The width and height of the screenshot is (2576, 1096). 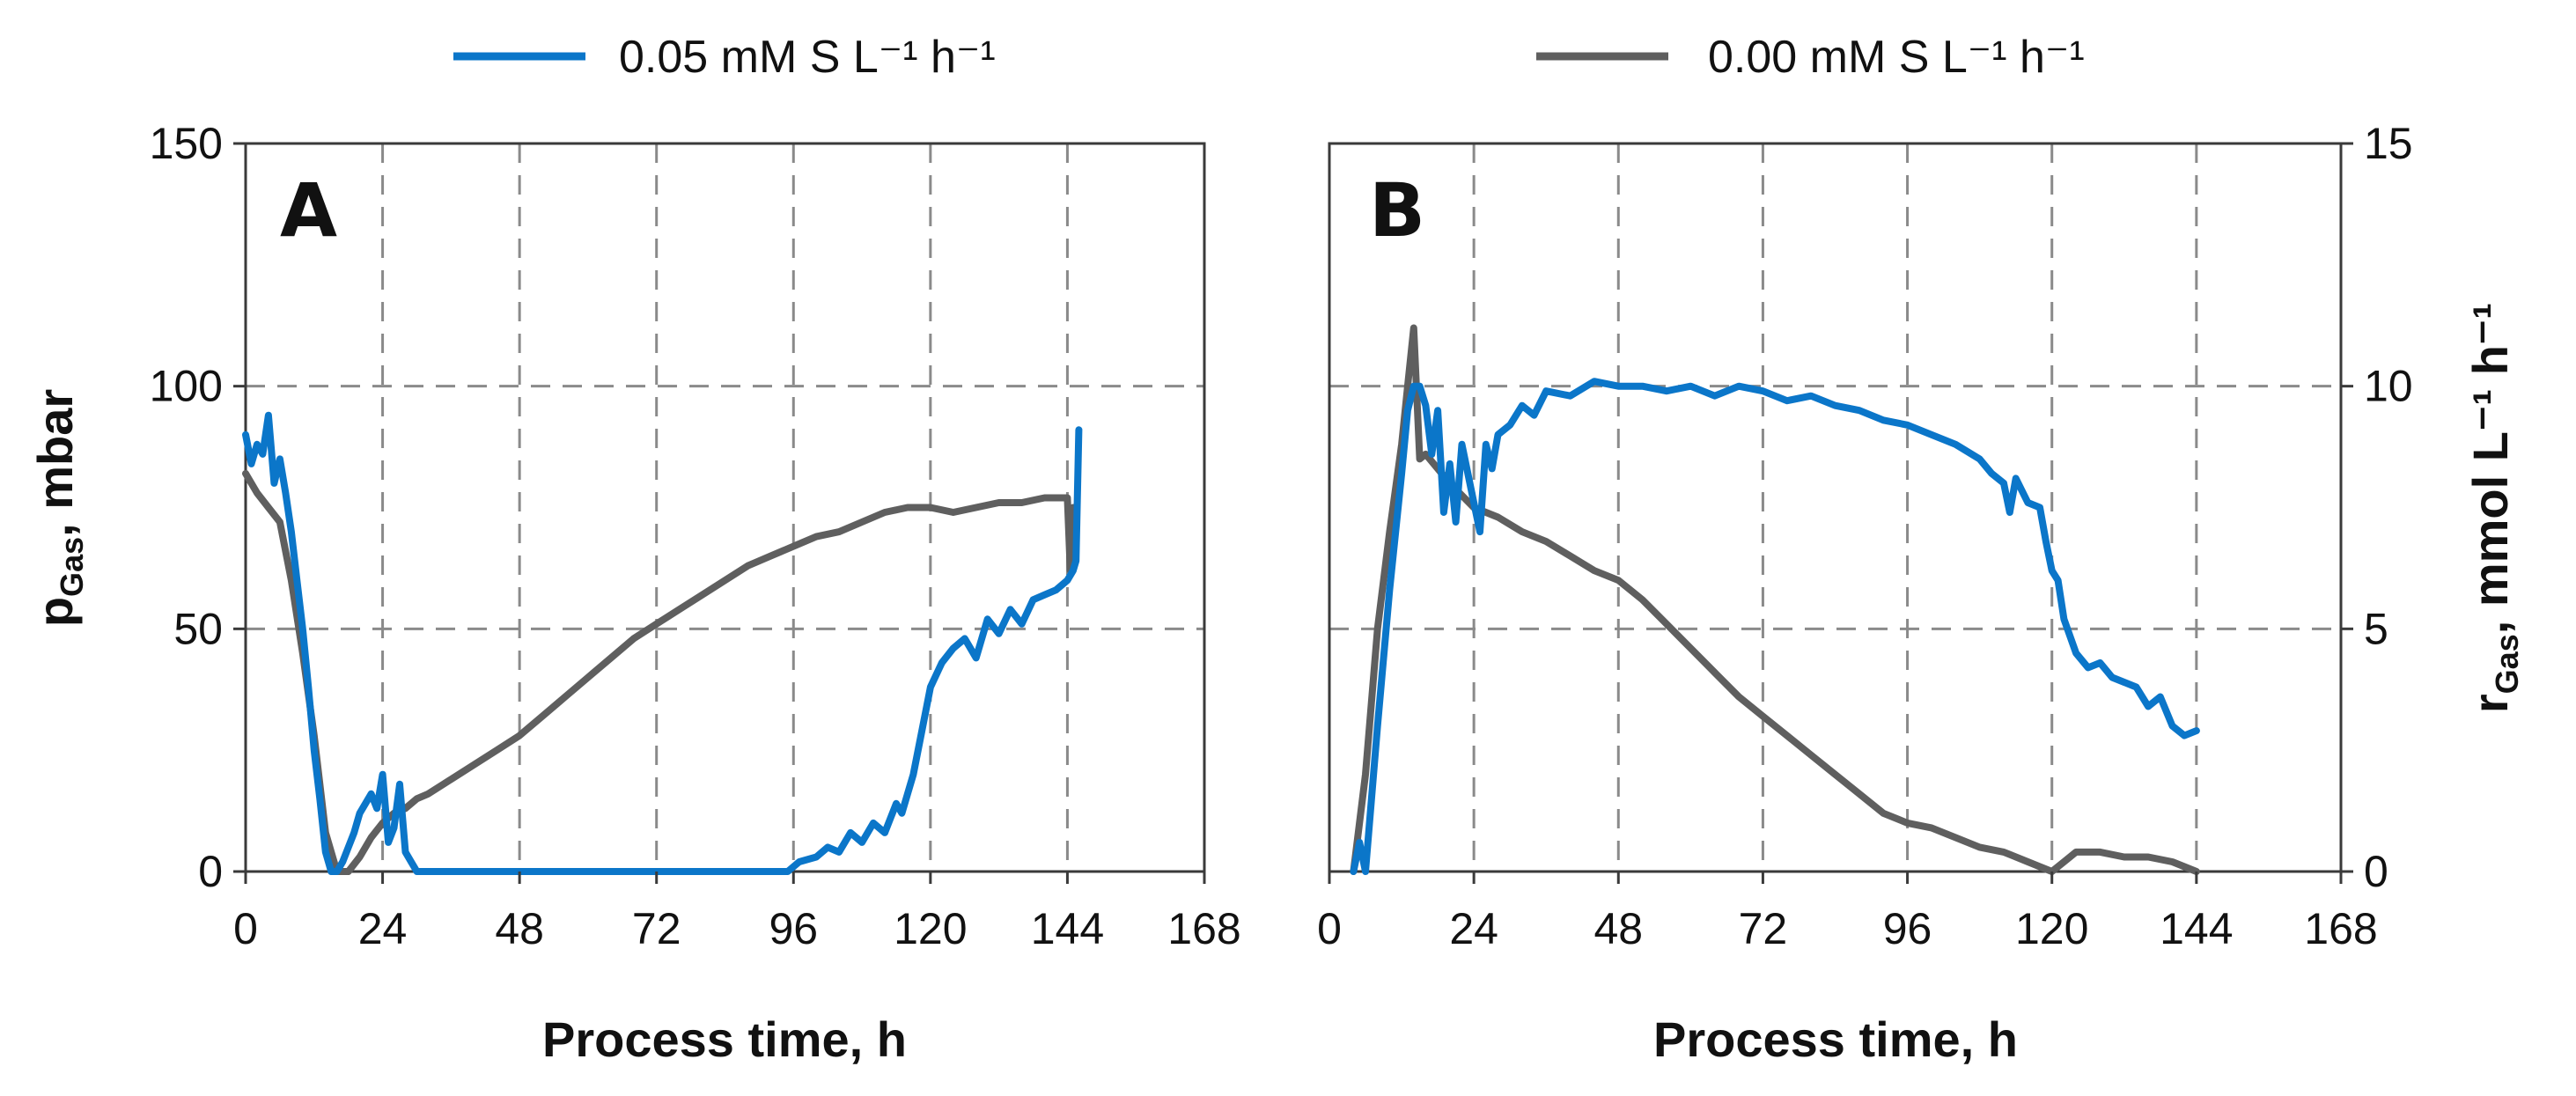 What do you see at coordinates (383, 929) in the screenshot?
I see `panel-a-xtick-label-24: 24` at bounding box center [383, 929].